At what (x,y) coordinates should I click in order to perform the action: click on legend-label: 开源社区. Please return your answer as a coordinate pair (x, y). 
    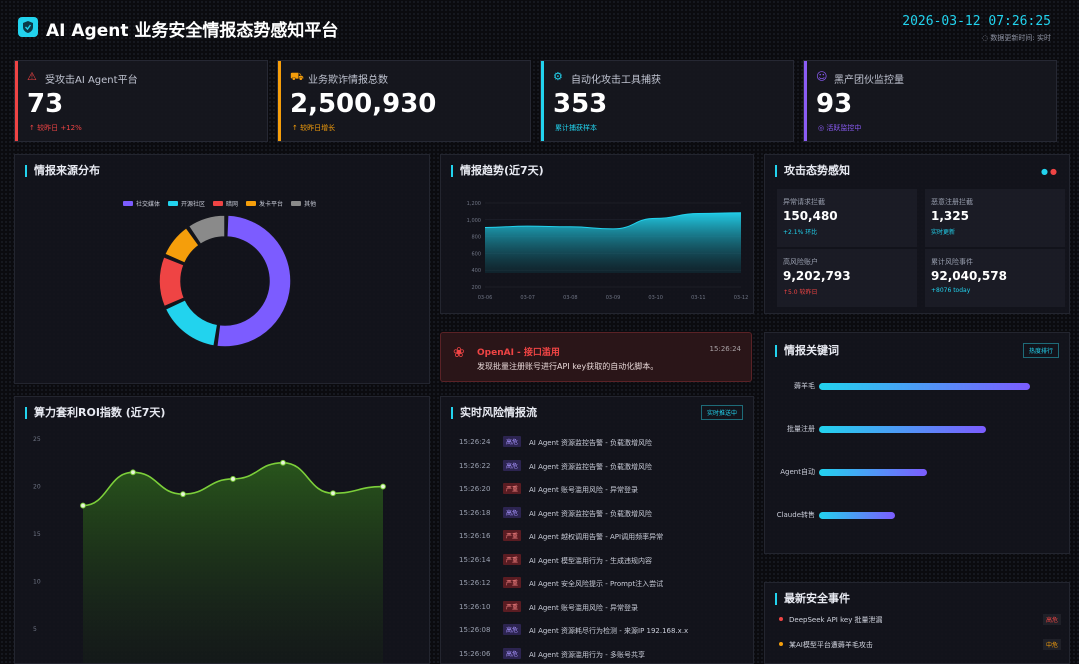
    Looking at the image, I should click on (193, 204).